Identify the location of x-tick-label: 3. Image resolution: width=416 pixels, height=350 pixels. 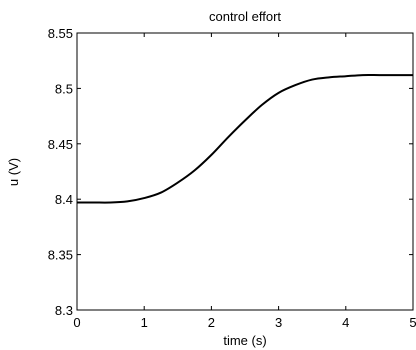
(278, 322).